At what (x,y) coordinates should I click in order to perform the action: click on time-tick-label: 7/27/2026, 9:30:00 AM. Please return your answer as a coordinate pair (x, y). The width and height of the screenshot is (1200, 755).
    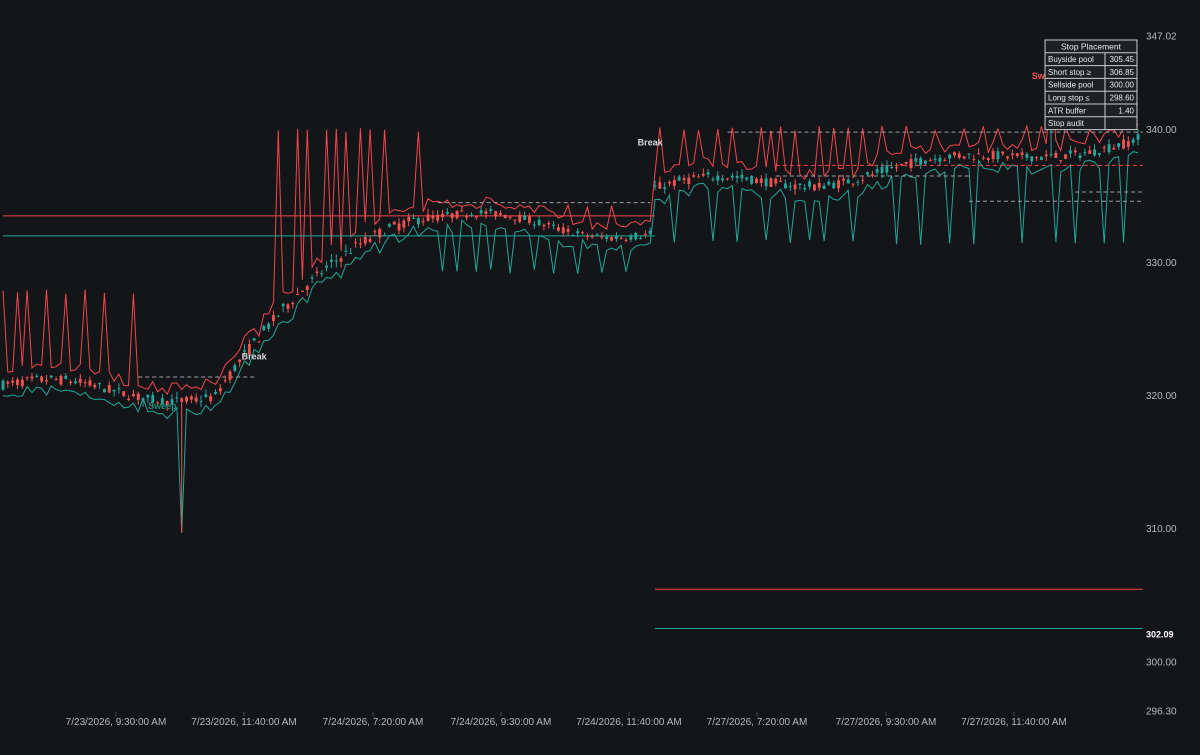
    Looking at the image, I should click on (886, 722).